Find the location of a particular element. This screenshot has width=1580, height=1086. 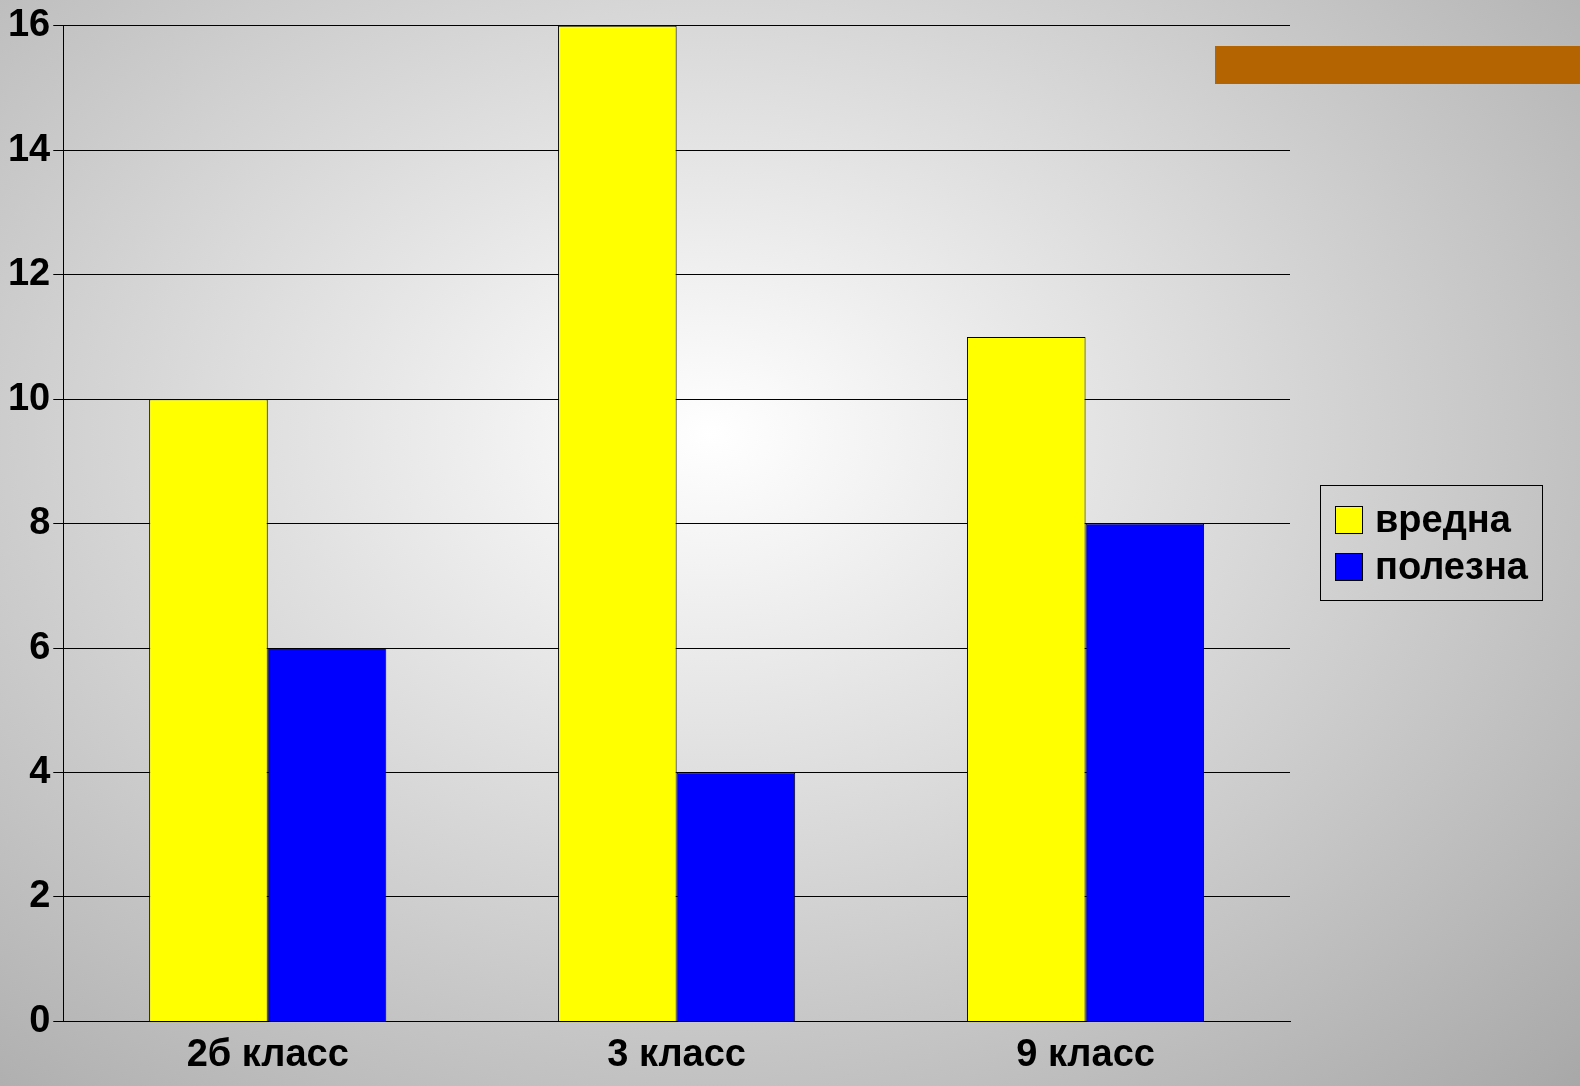

y-tick-label: 14 is located at coordinates (29, 147).